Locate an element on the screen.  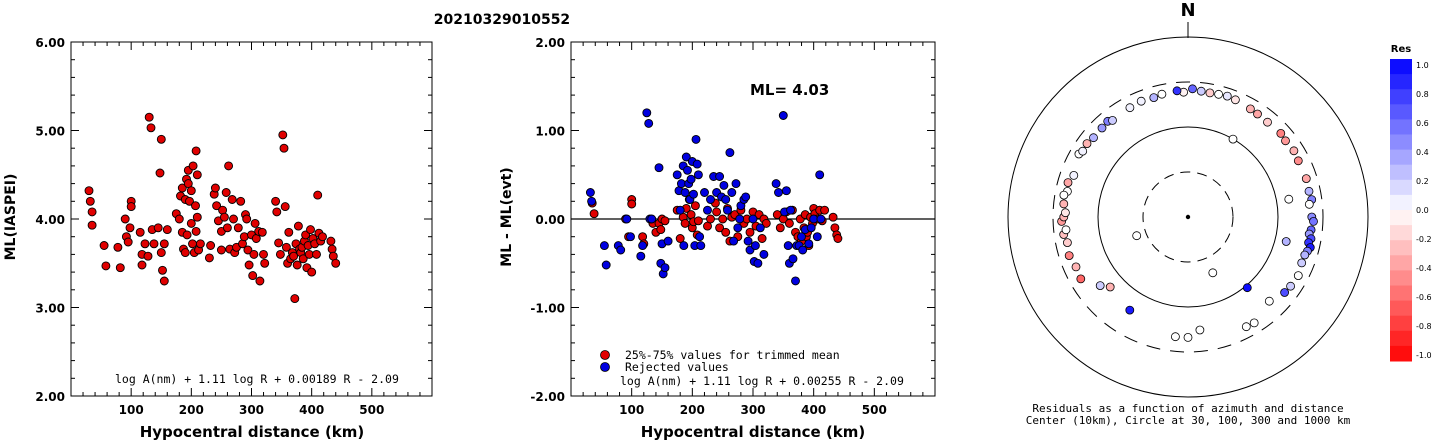
chart1-y-tick-label: 2.00 is located at coordinates (50, 397).